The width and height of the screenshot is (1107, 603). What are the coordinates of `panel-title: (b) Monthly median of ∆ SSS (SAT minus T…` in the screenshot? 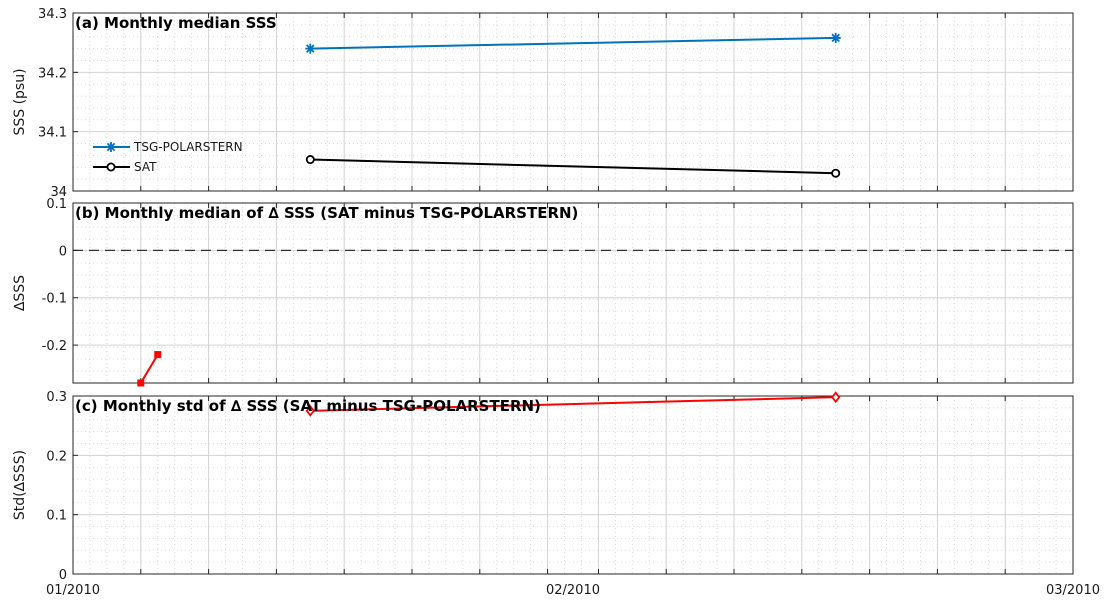 It's located at (326, 213).